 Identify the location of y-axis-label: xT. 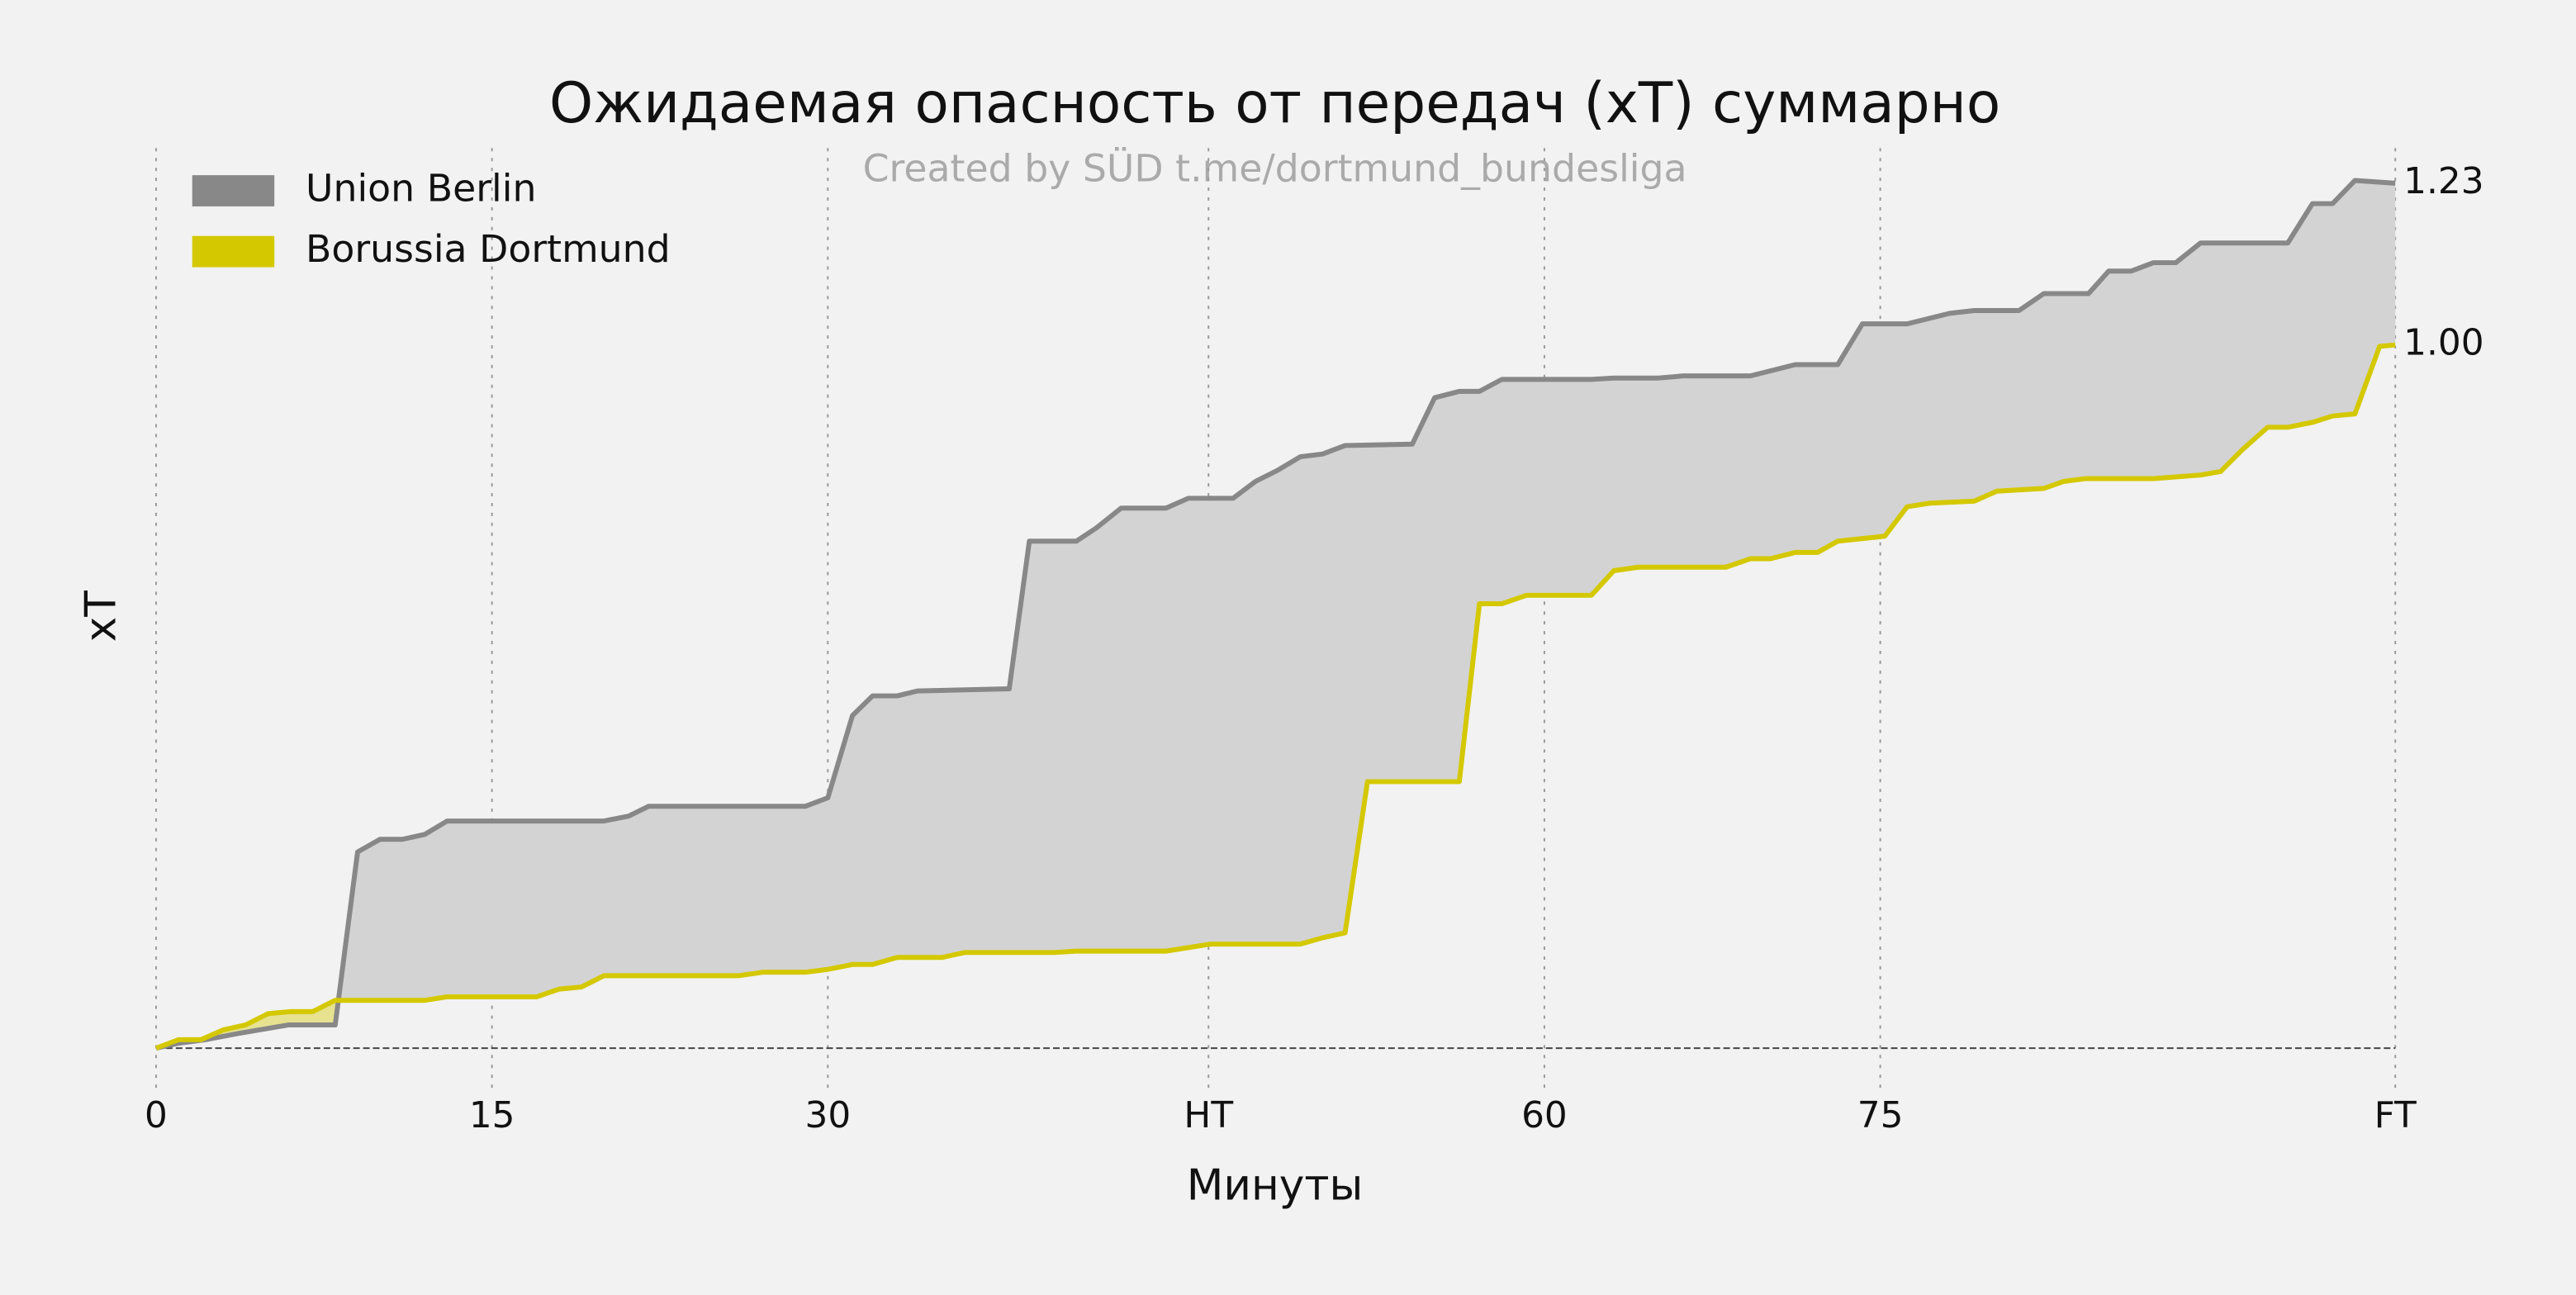
(101, 617).